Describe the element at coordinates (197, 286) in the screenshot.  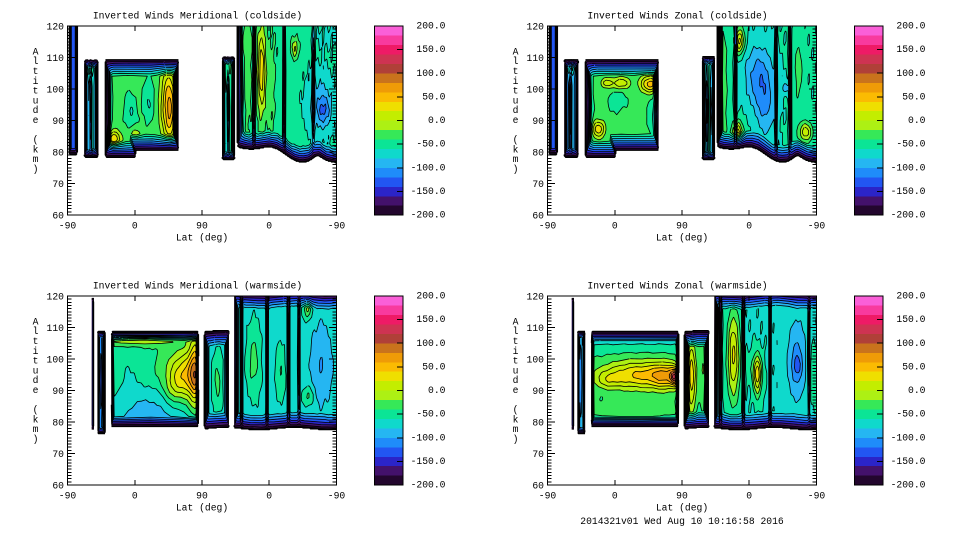
I see `svg-text:Inverted Winds Meridional (war: Inverted Winds Meridional (warmside)` at that location.